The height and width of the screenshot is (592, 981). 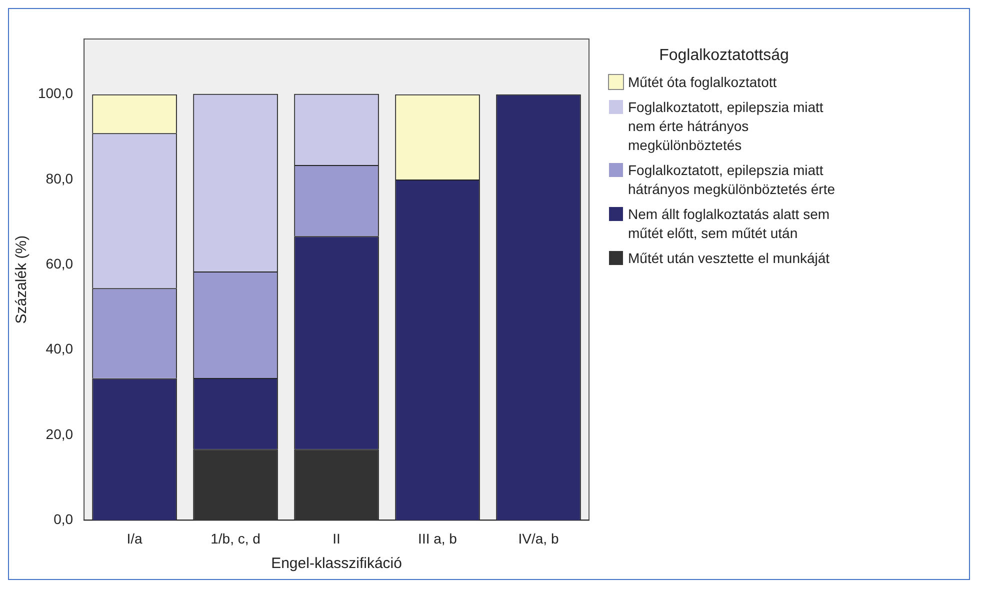 What do you see at coordinates (724, 56) in the screenshot?
I see `legend-title: Foglalkoztatottság` at bounding box center [724, 56].